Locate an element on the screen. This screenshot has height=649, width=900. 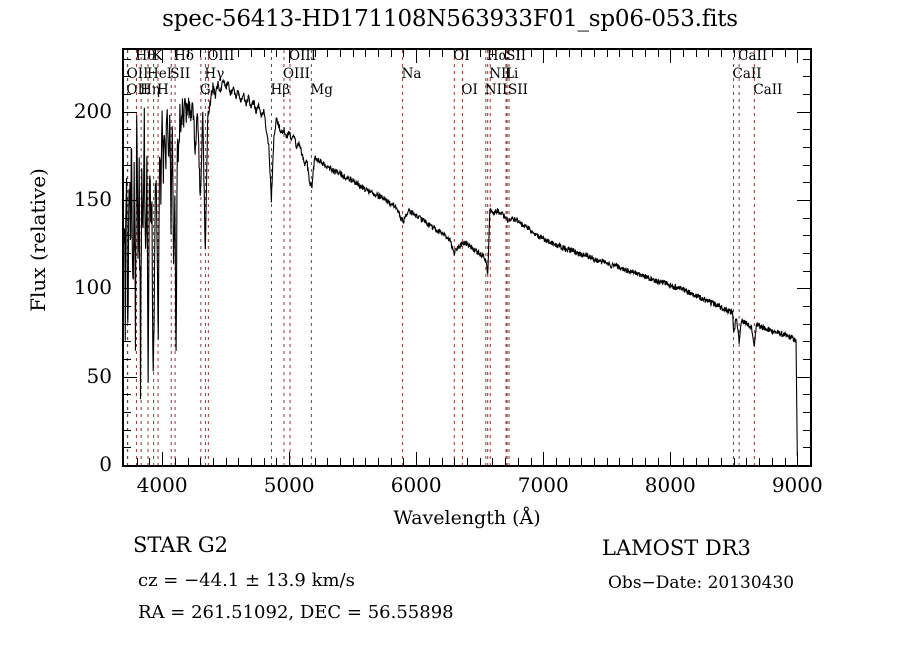
y-major-tick is located at coordinates (130, 465).